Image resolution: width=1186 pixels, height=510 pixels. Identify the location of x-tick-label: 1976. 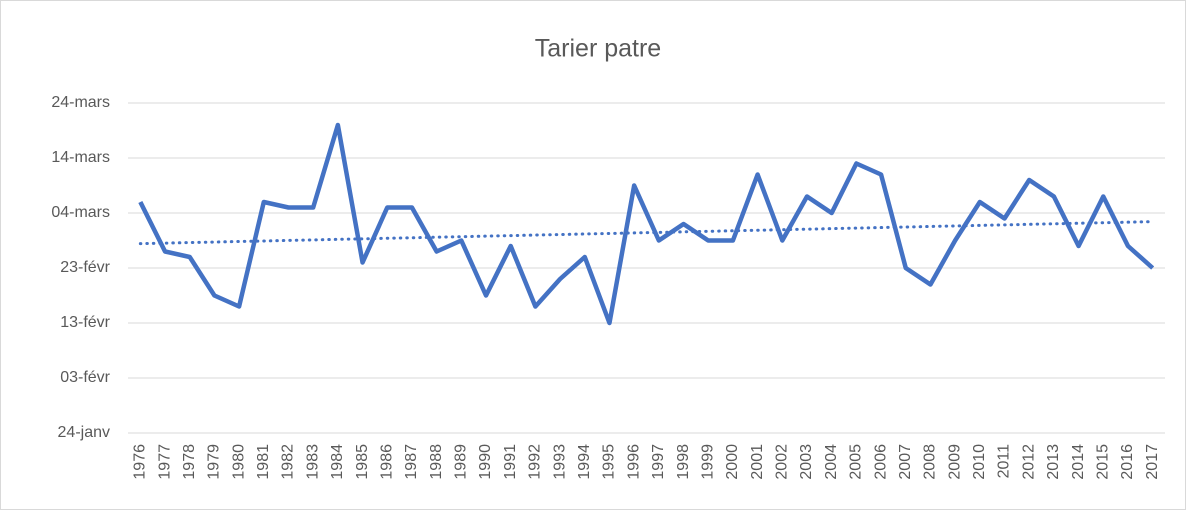
(140, 462).